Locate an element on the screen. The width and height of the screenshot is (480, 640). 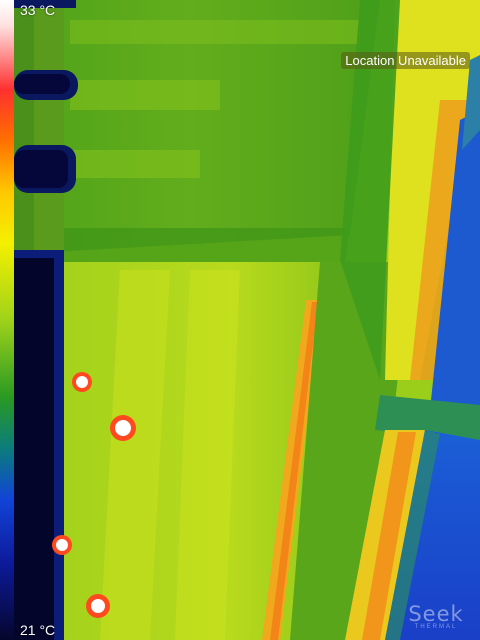
brand-name: Seek is located at coordinates (436, 614).